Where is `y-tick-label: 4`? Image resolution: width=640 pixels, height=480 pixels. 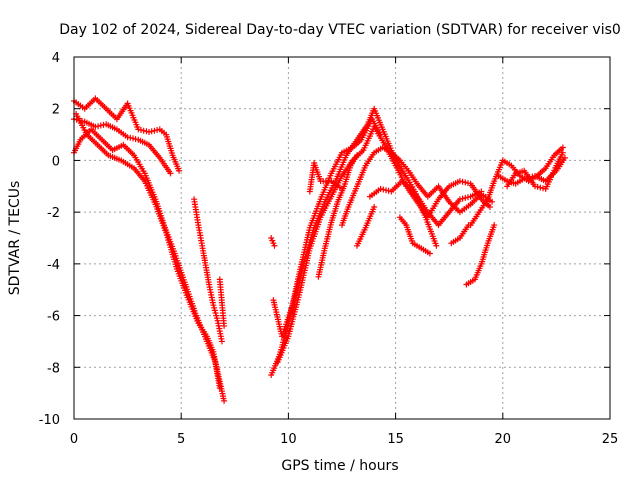
y-tick-label: 4 is located at coordinates (56, 58).